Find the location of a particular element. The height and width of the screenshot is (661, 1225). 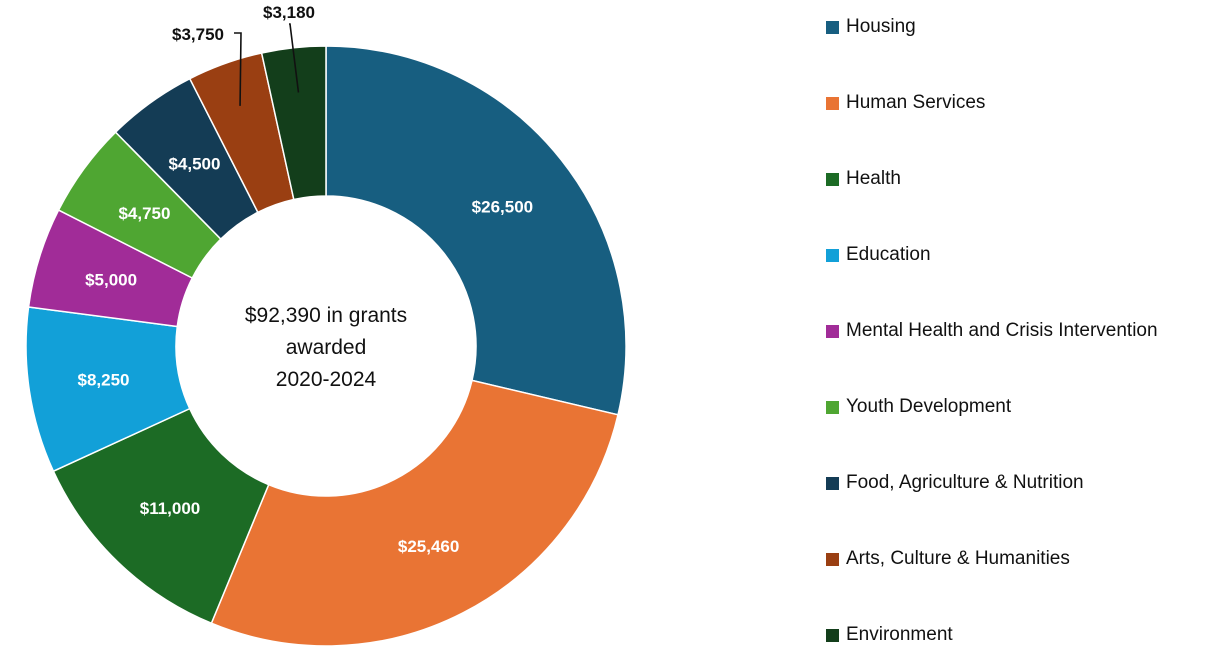

legend-label: Youth Development is located at coordinates (929, 406).